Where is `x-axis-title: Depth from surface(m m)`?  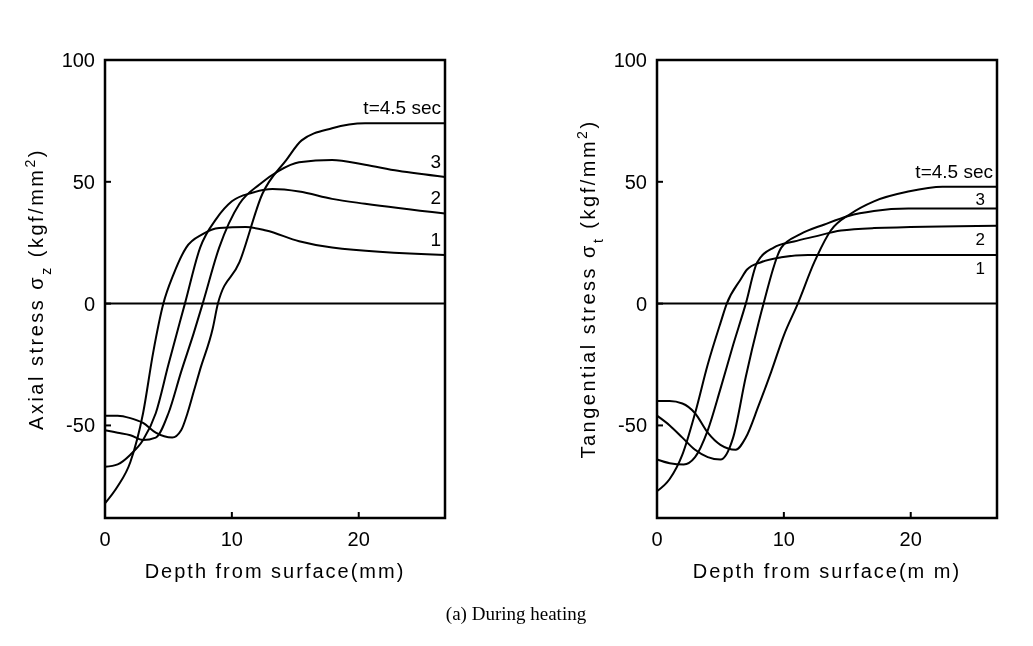
x-axis-title: Depth from surface(m m) is located at coordinates (827, 571).